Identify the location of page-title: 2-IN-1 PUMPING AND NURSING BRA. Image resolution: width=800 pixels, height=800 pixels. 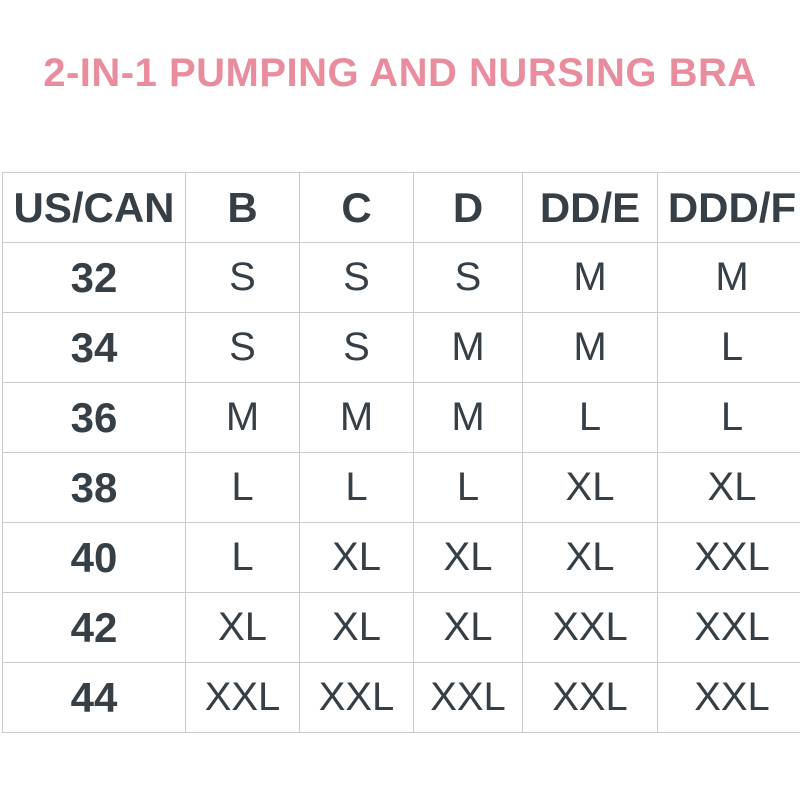
(400, 73).